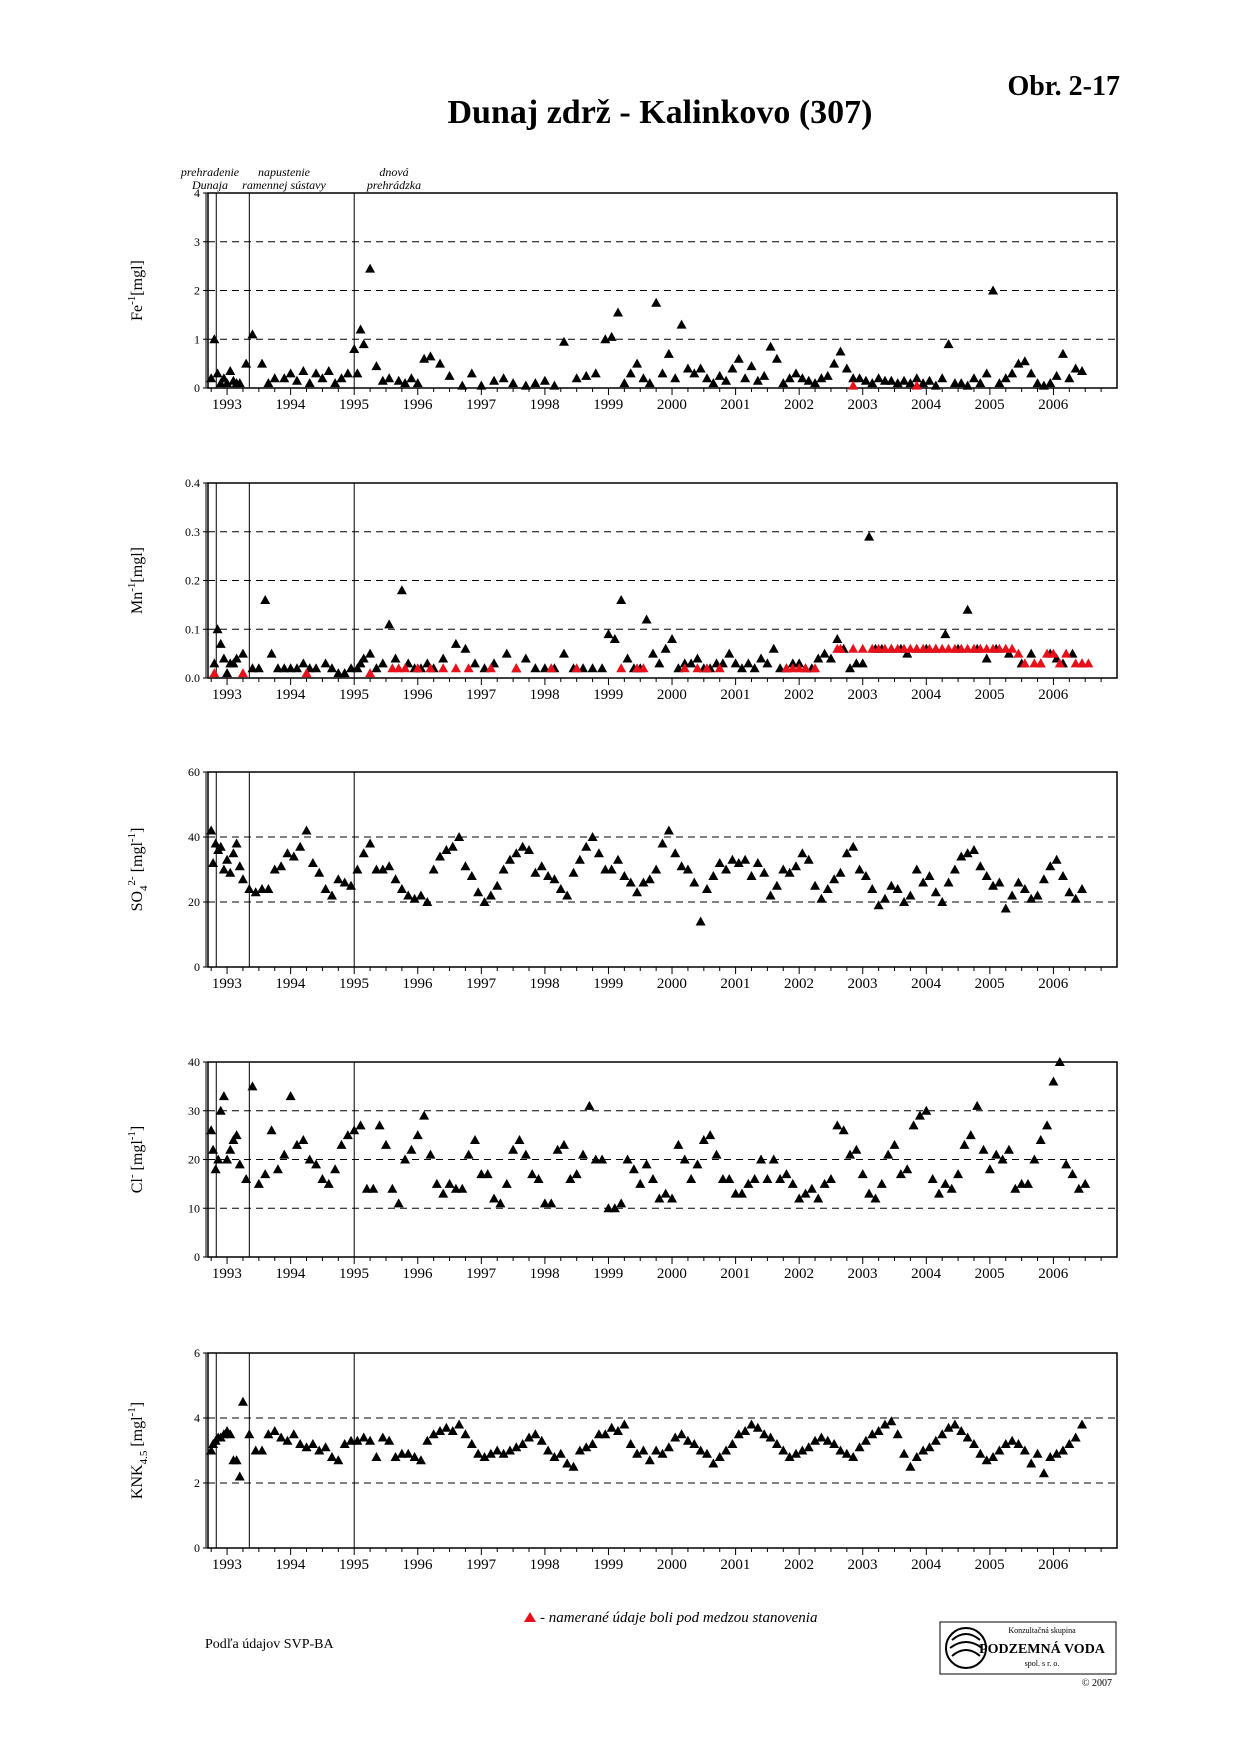  I want to click on x-tick-label-mn: 2000, so click(672, 695).